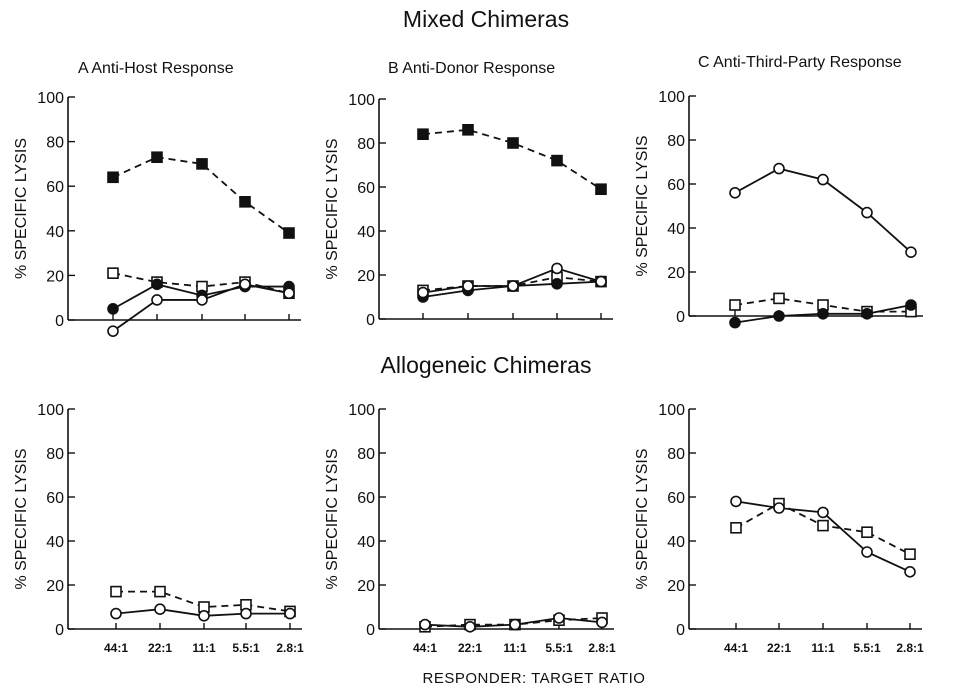 This screenshot has height=690, width=956. Describe the element at coordinates (486, 19) in the screenshot. I see `section-title-mixed-chimeras: Mixed Chimeras` at that location.